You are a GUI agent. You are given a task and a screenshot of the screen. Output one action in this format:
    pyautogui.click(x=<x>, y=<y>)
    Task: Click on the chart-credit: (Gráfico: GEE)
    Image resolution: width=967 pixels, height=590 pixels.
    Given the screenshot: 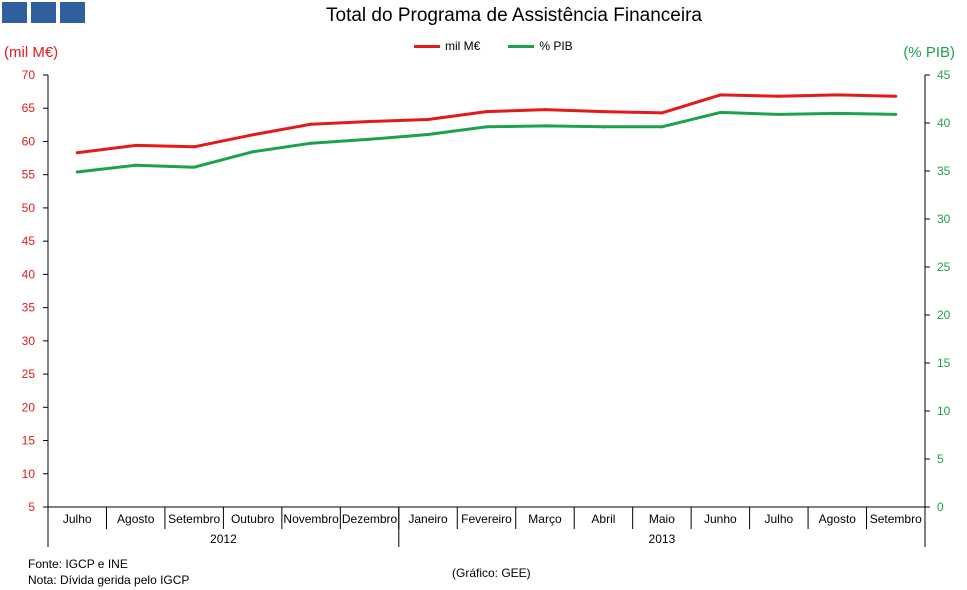 What is the action you would take?
    pyautogui.click(x=491, y=573)
    